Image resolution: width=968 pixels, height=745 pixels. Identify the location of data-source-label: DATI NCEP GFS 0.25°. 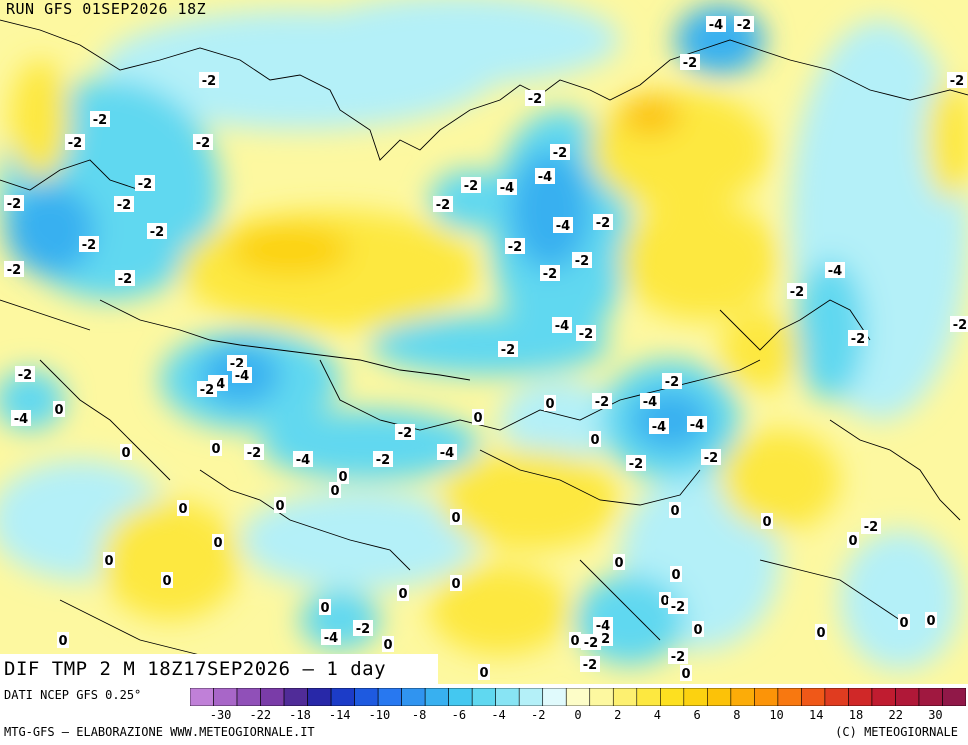
(73, 695).